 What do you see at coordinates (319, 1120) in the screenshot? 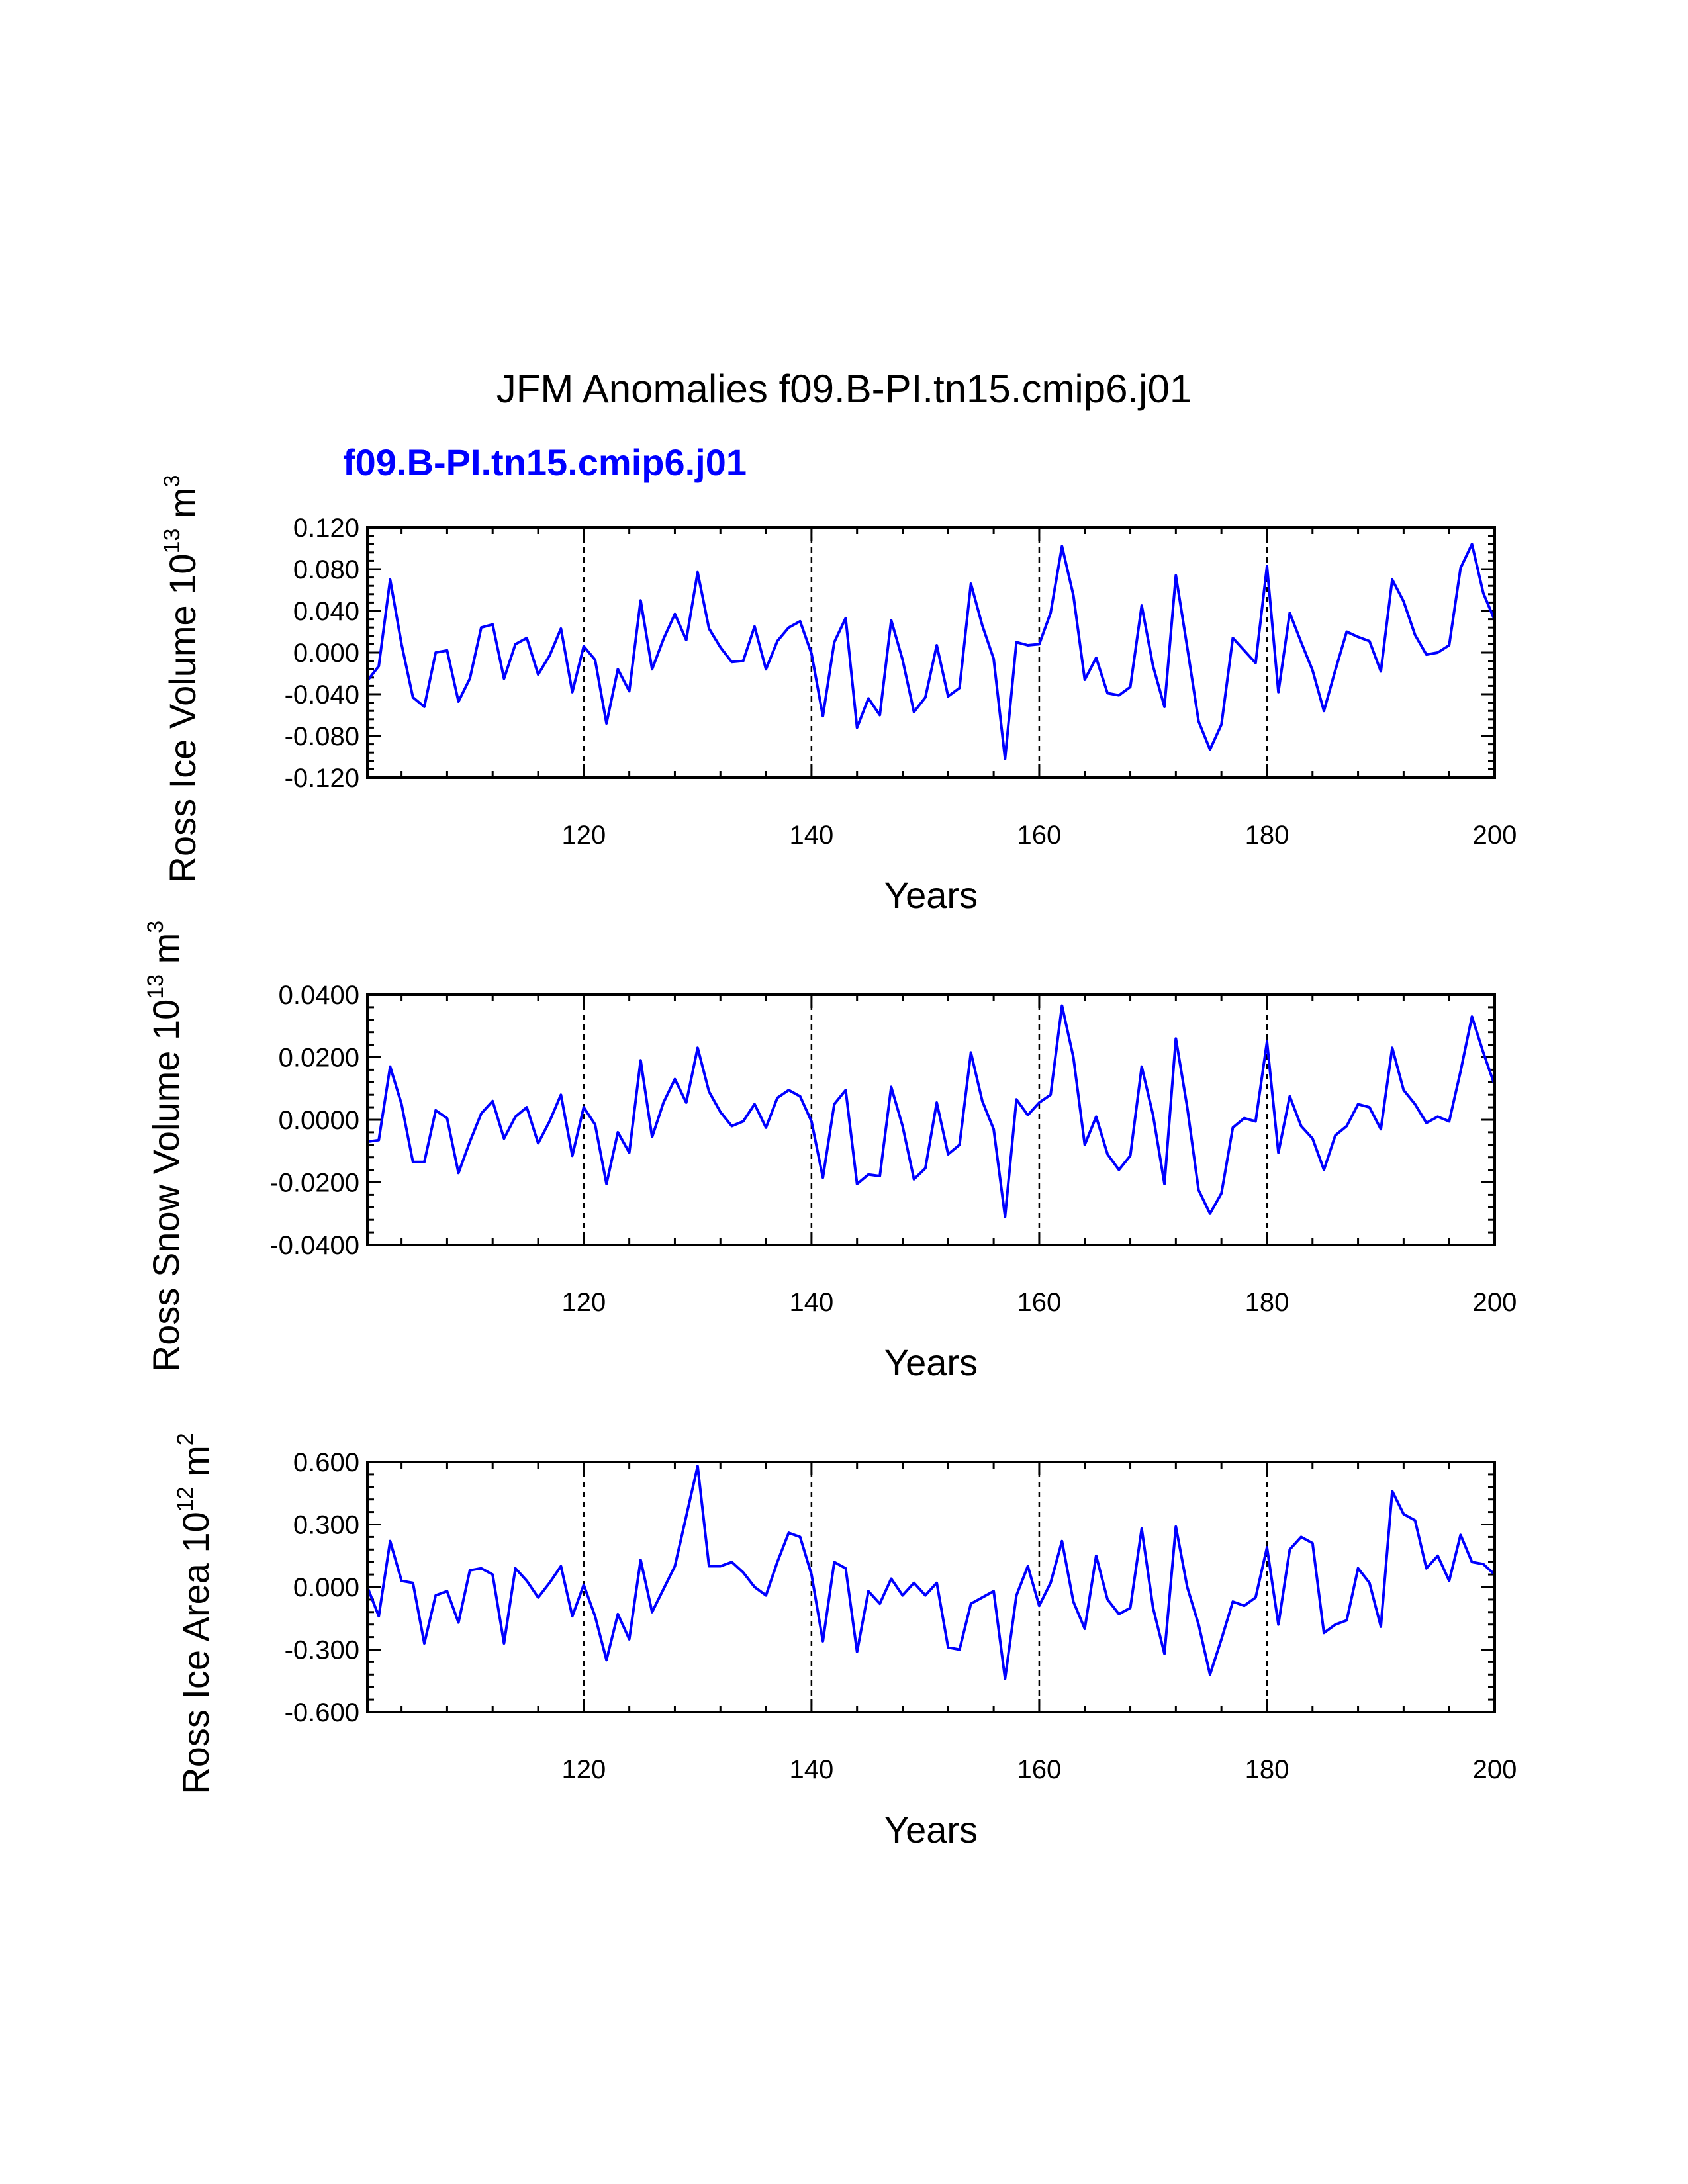
I see `y-tick-label: 0.0000` at bounding box center [319, 1120].